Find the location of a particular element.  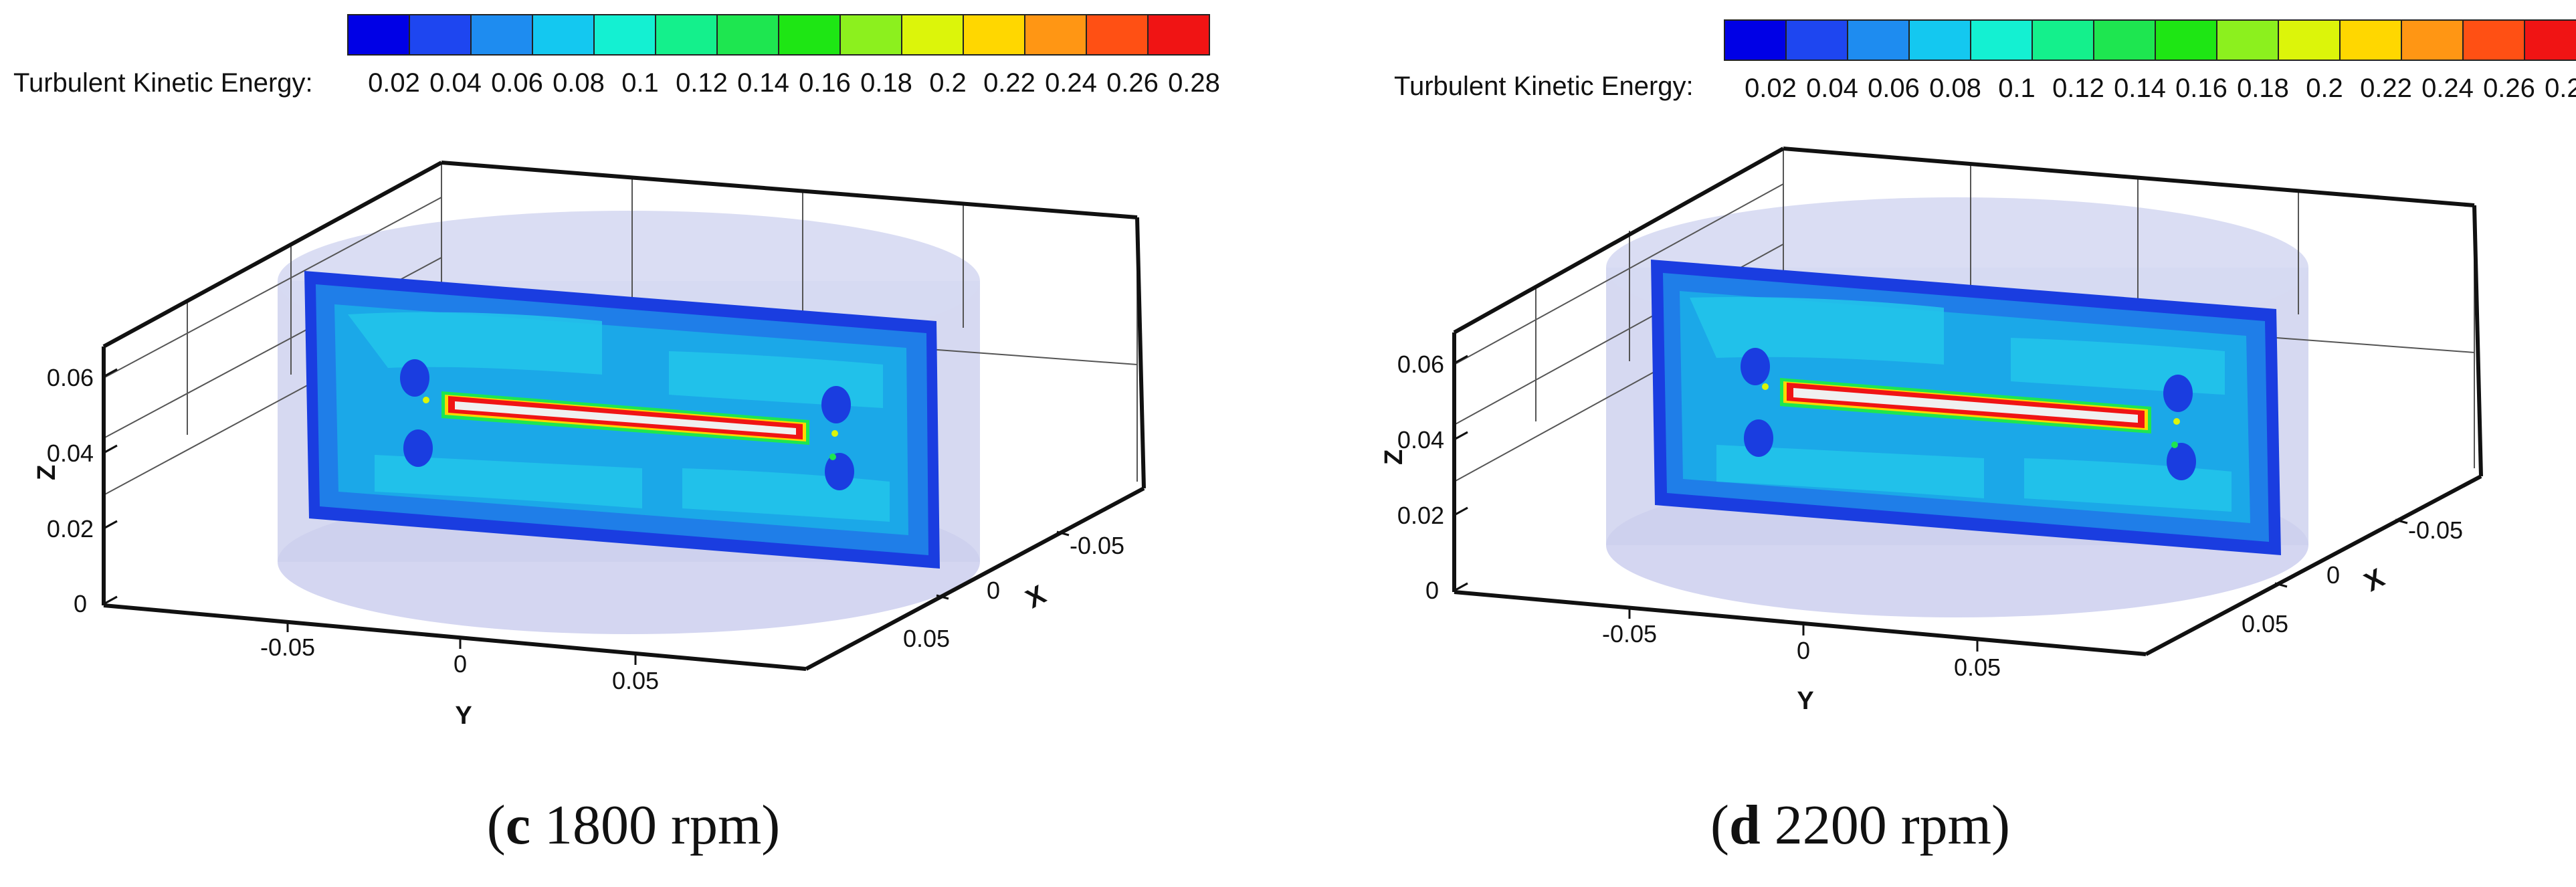

colorbar-label-c: Turbulent Kinetic Energy: is located at coordinates (163, 83).